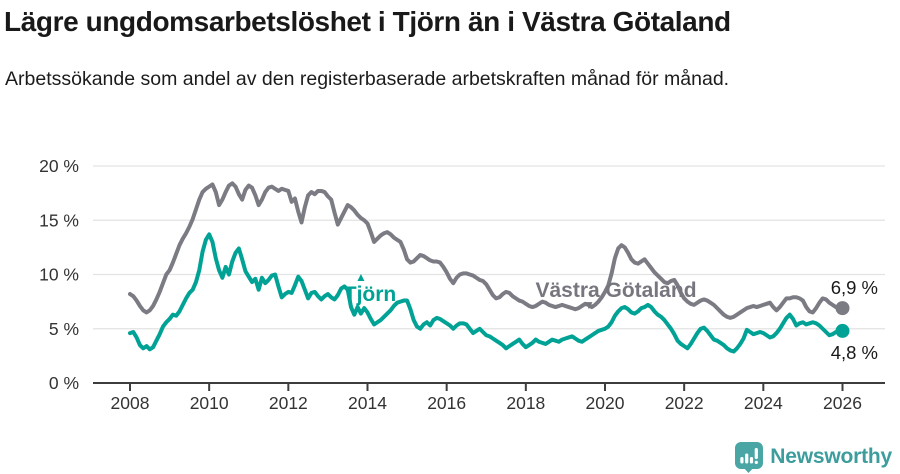 This screenshot has width=900, height=474. What do you see at coordinates (59, 275) in the screenshot?
I see `svg-text: 10 %` at bounding box center [59, 275].